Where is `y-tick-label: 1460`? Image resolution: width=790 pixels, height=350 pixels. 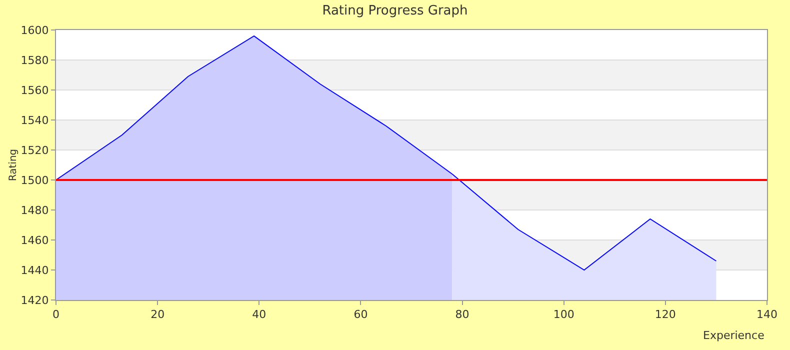 y-tick-label: 1460 is located at coordinates (34, 240).